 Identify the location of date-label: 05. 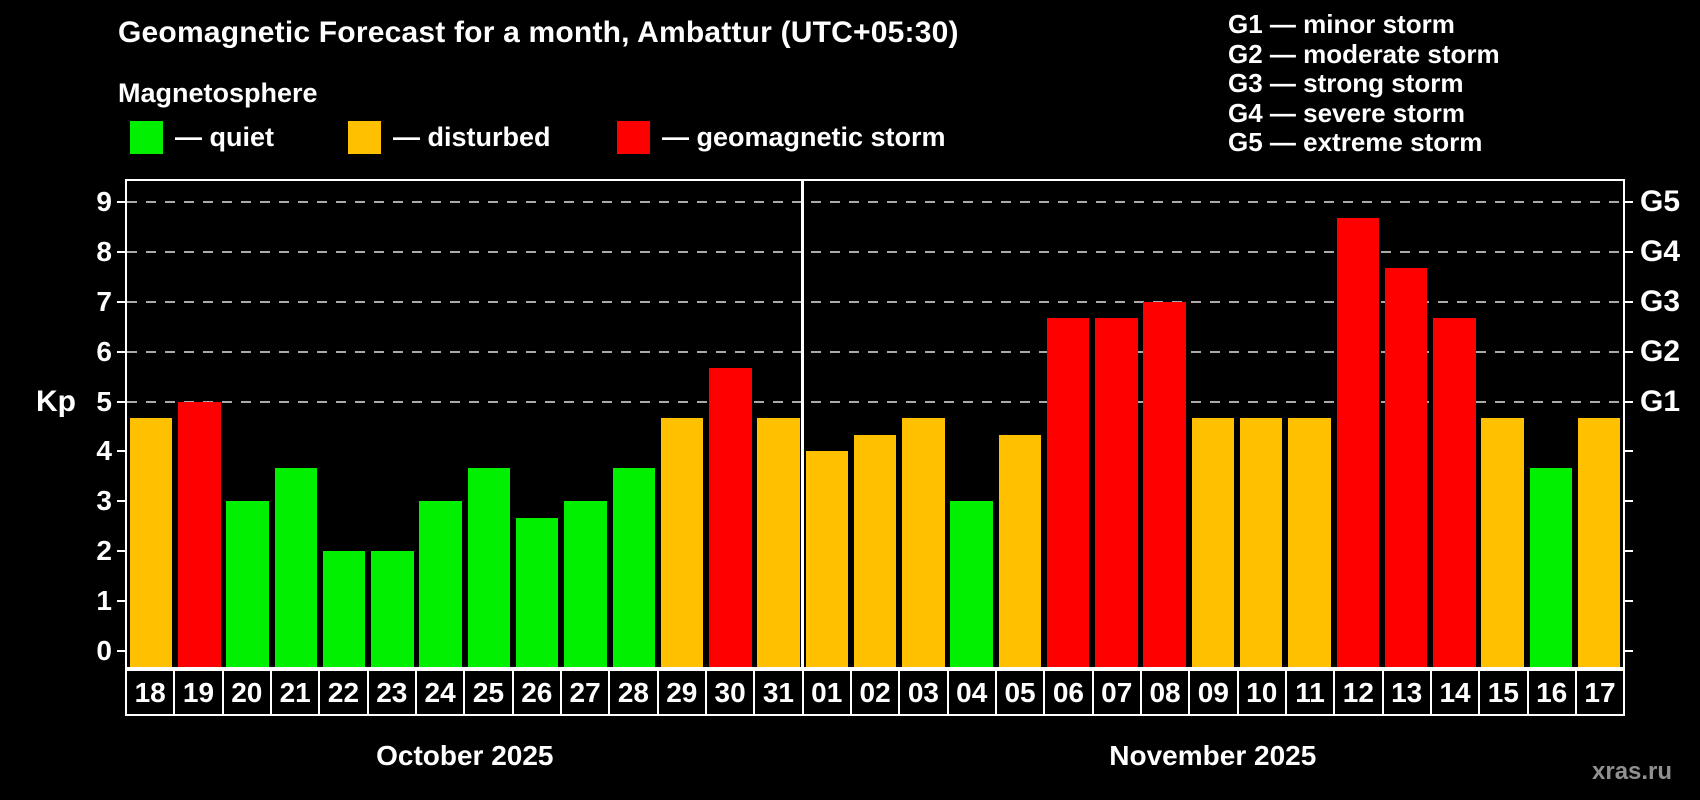
(1020, 692).